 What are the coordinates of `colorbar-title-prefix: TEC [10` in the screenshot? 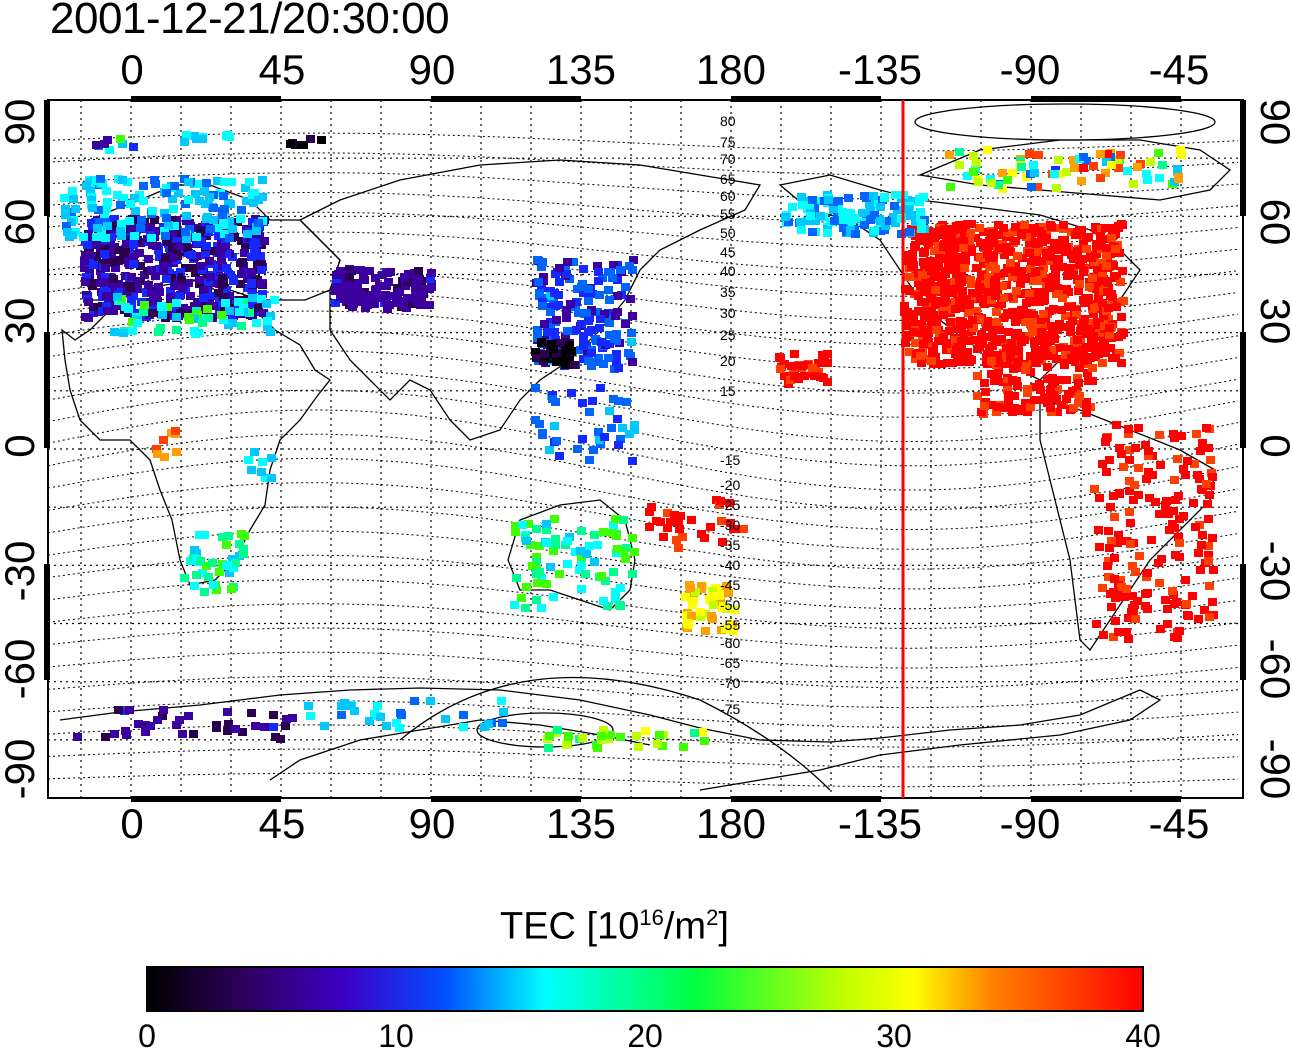 It's located at (570, 926).